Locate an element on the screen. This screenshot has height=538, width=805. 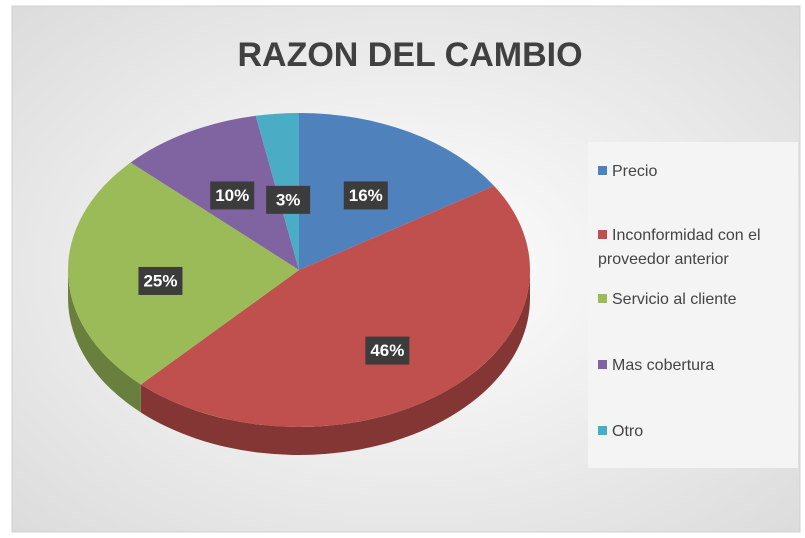
data-label: 16% is located at coordinates (366, 195).